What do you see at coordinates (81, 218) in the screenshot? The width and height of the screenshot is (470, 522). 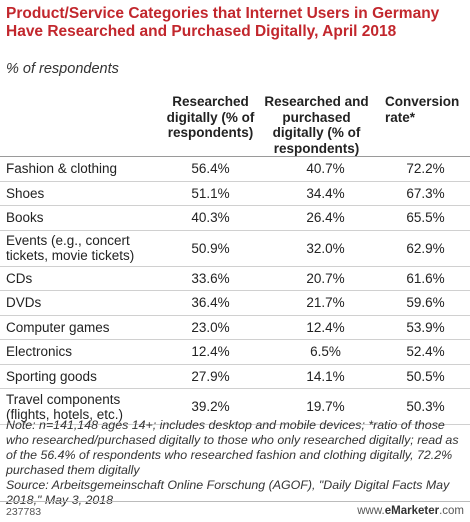 I see `row-category: Books` at bounding box center [81, 218].